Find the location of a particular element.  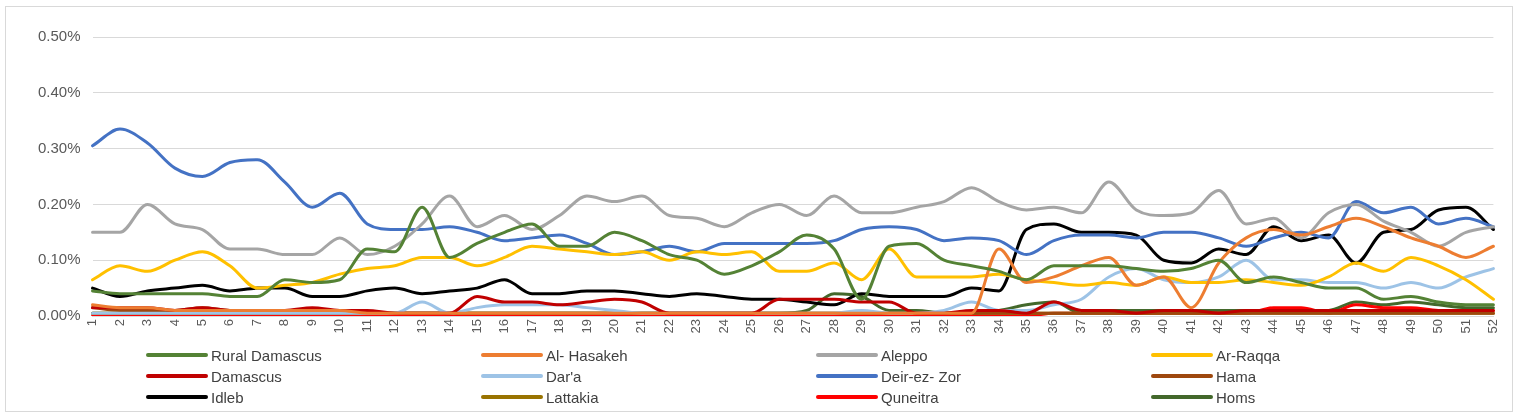

x-tick-label: 14 is located at coordinates (449, 326).